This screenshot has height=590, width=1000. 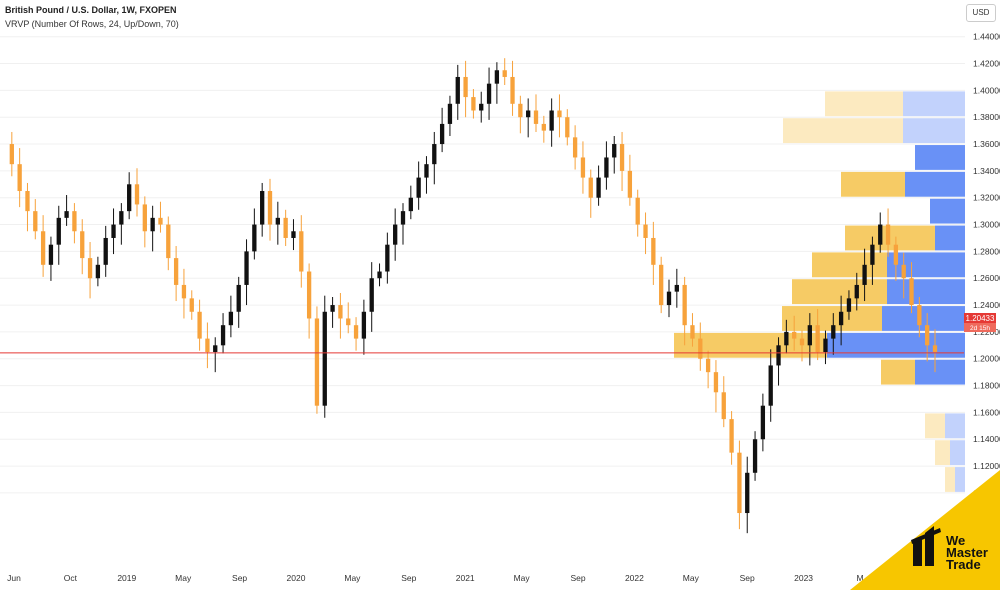 I want to click on x-tick-label: M, so click(x=859, y=578).